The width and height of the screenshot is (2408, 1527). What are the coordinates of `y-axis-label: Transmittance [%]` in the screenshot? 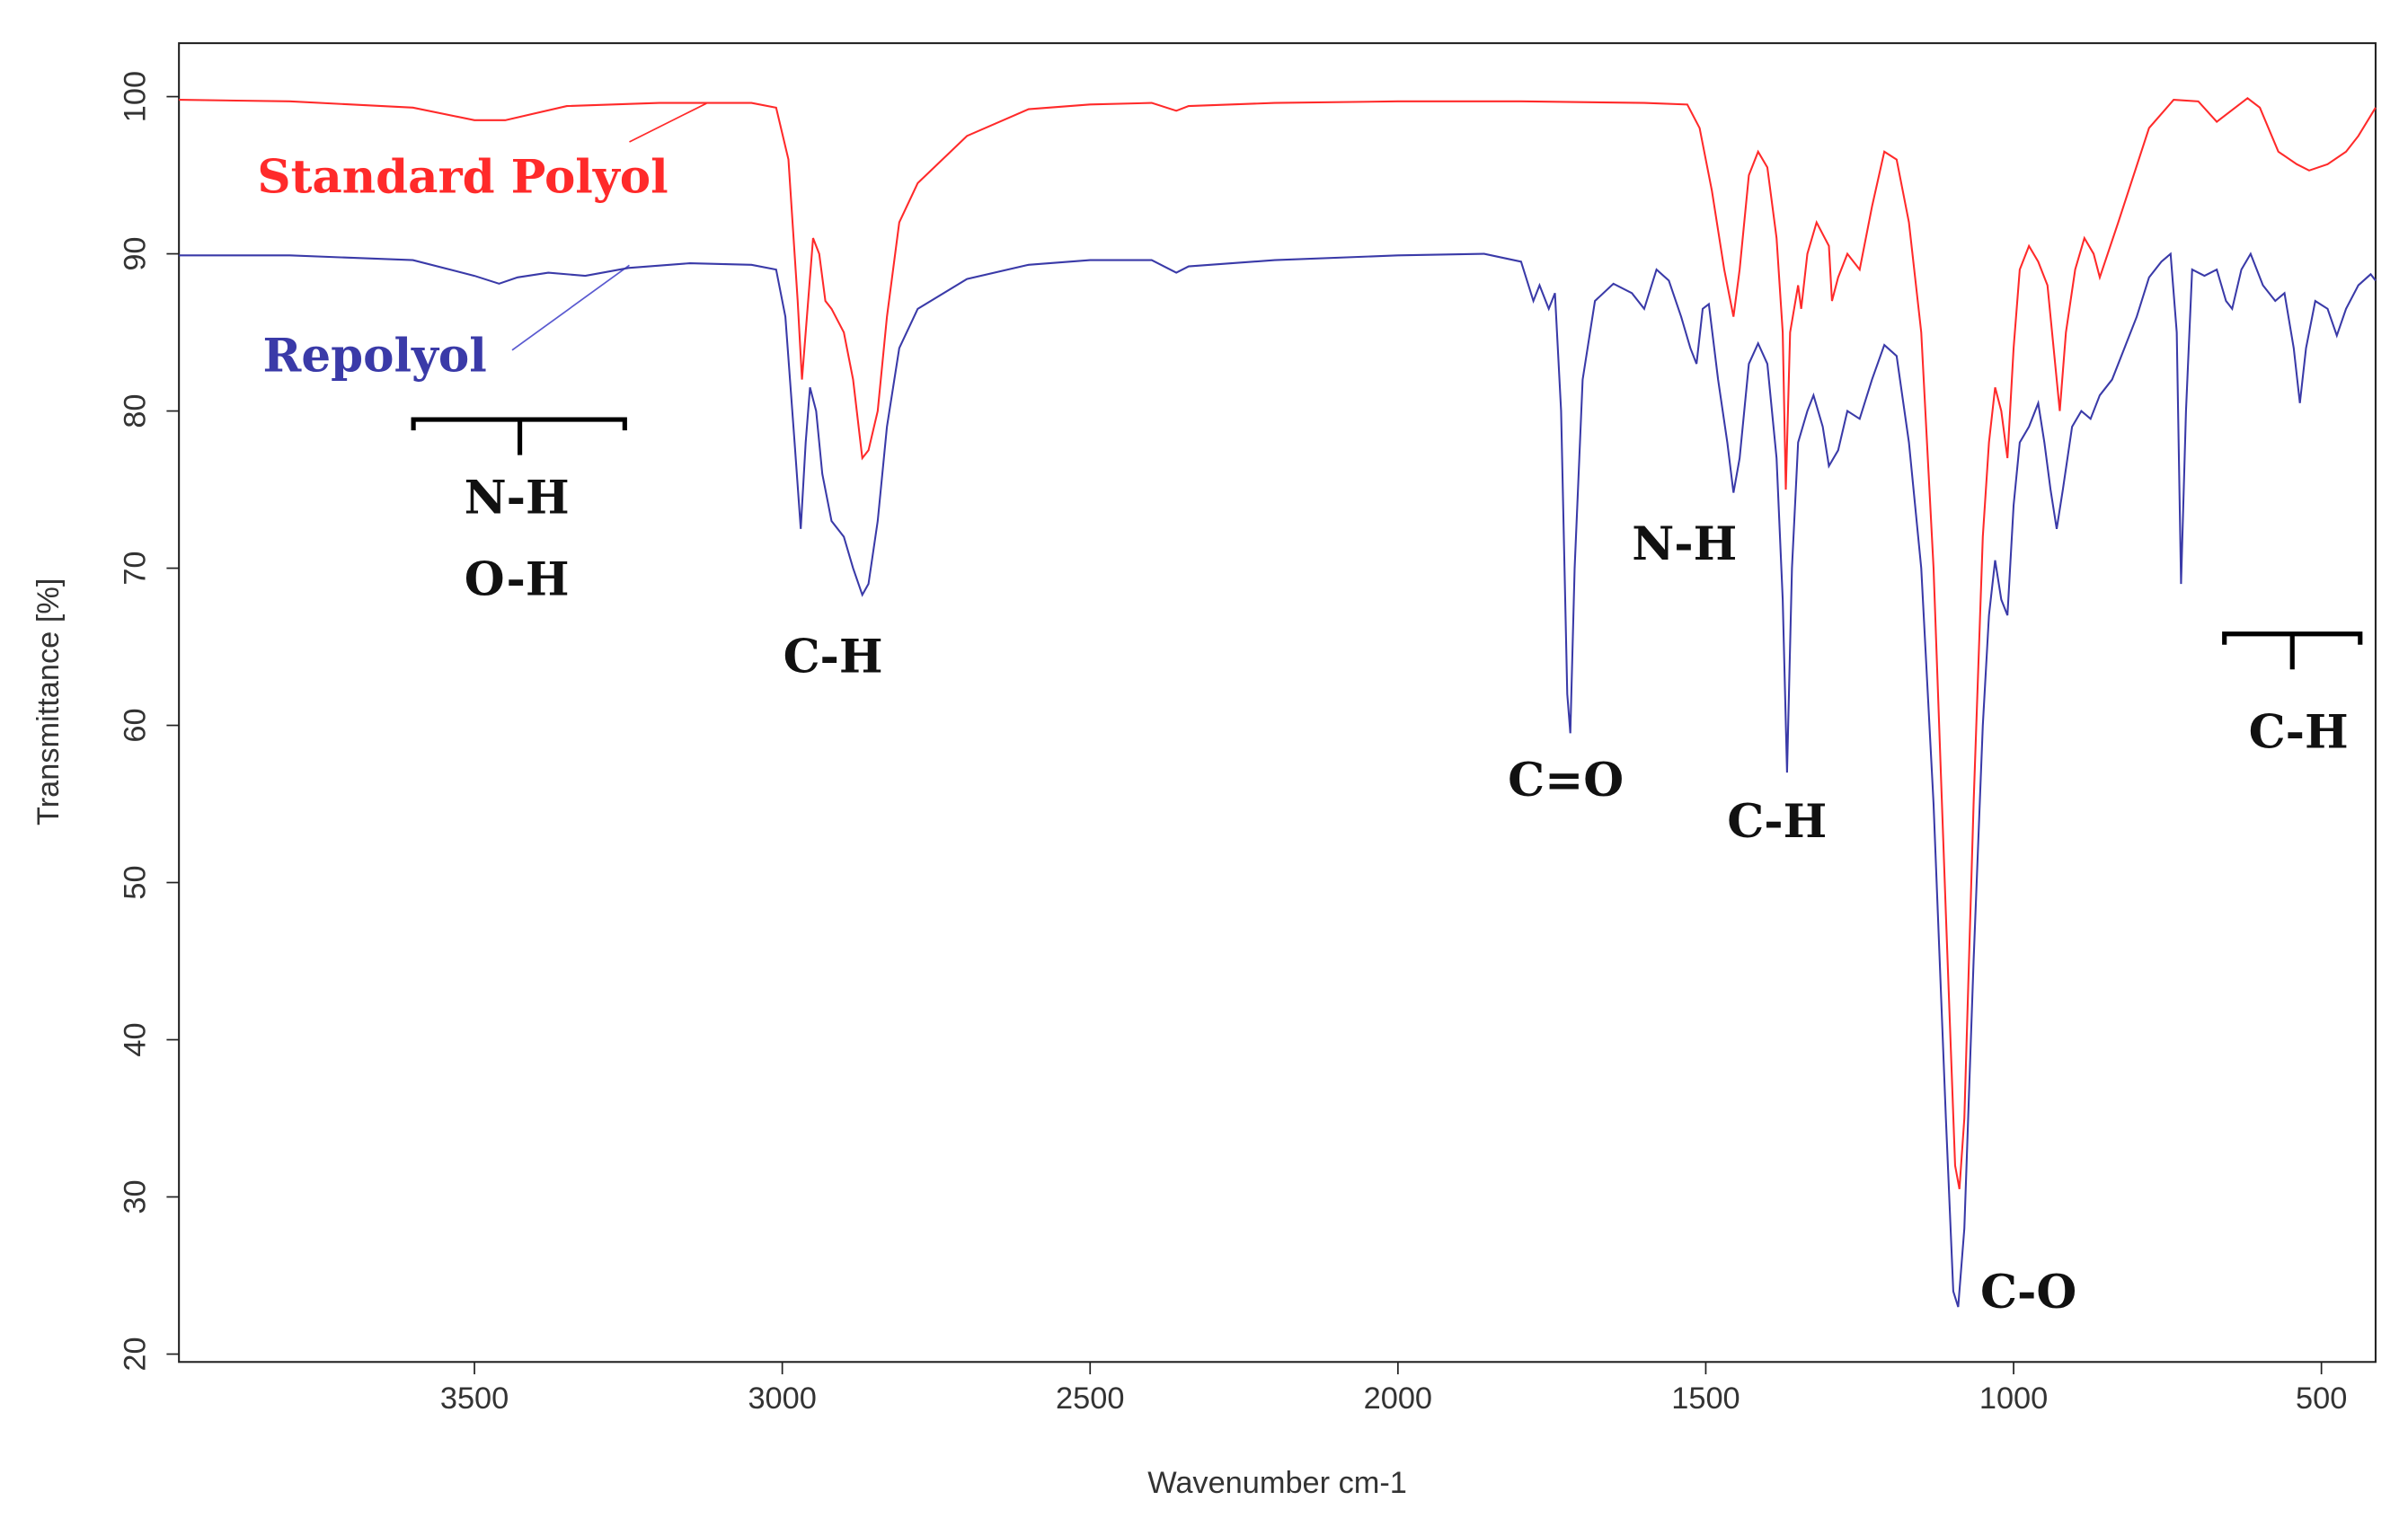 It's located at (48, 701).